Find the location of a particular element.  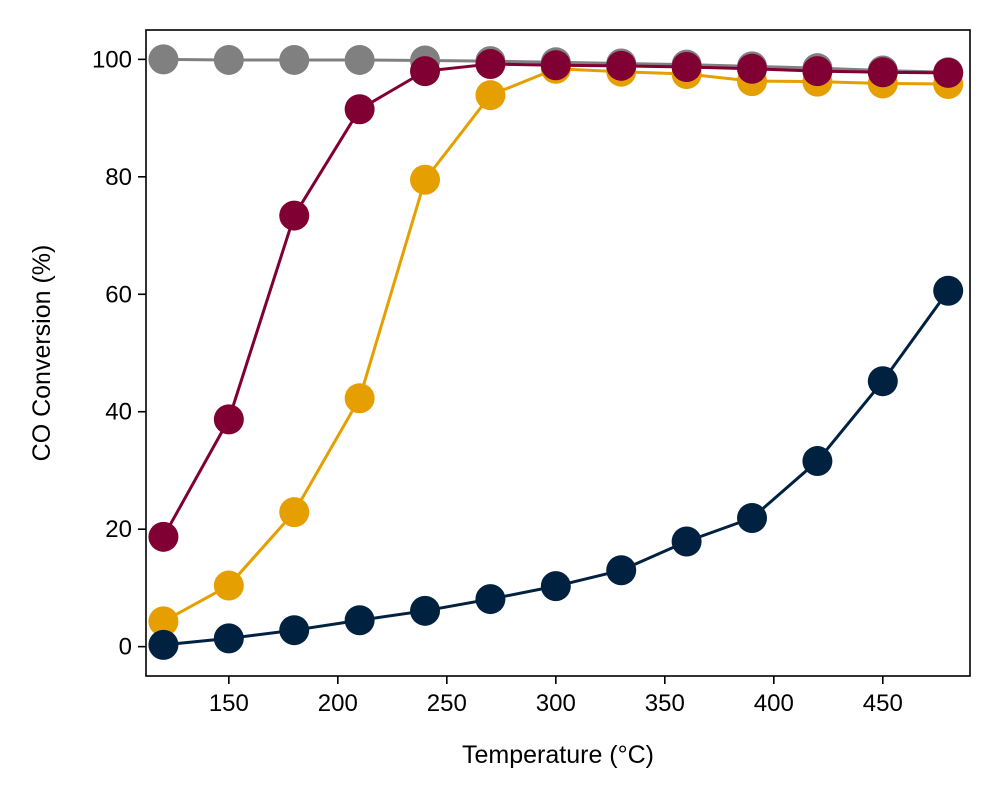

y-tick-label: 40 is located at coordinates (118, 412).